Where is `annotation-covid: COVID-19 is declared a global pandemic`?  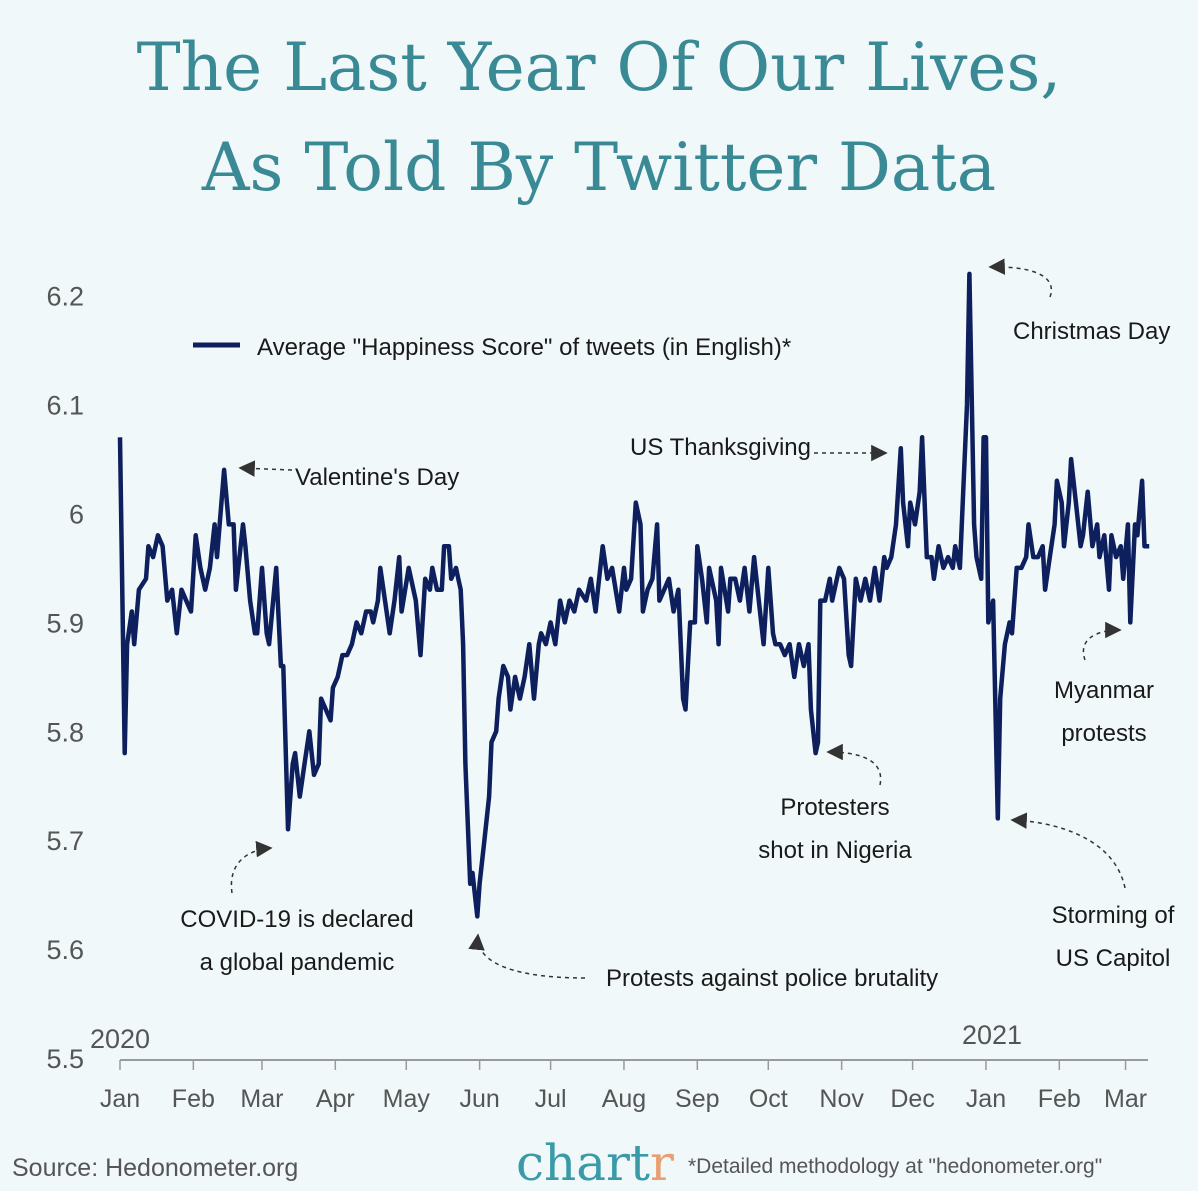
annotation-covid: COVID-19 is declared a global pandemic is located at coordinates (297, 908).